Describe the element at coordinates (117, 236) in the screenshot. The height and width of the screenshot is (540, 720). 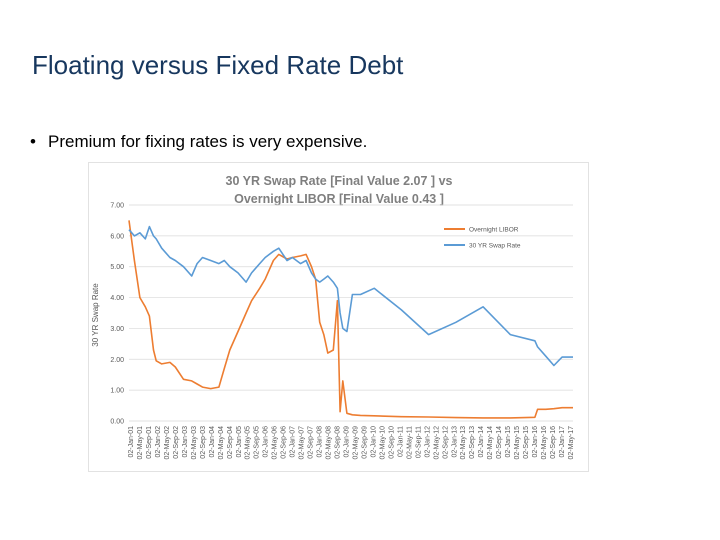
I see `y-tick-label: 6.00` at that location.